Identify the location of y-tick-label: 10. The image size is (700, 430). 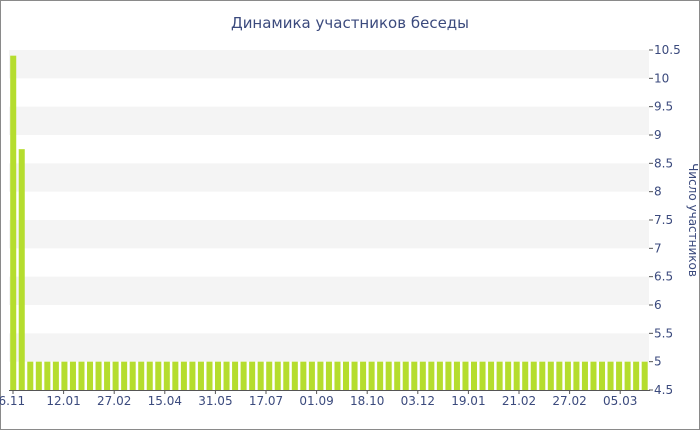
(661, 78).